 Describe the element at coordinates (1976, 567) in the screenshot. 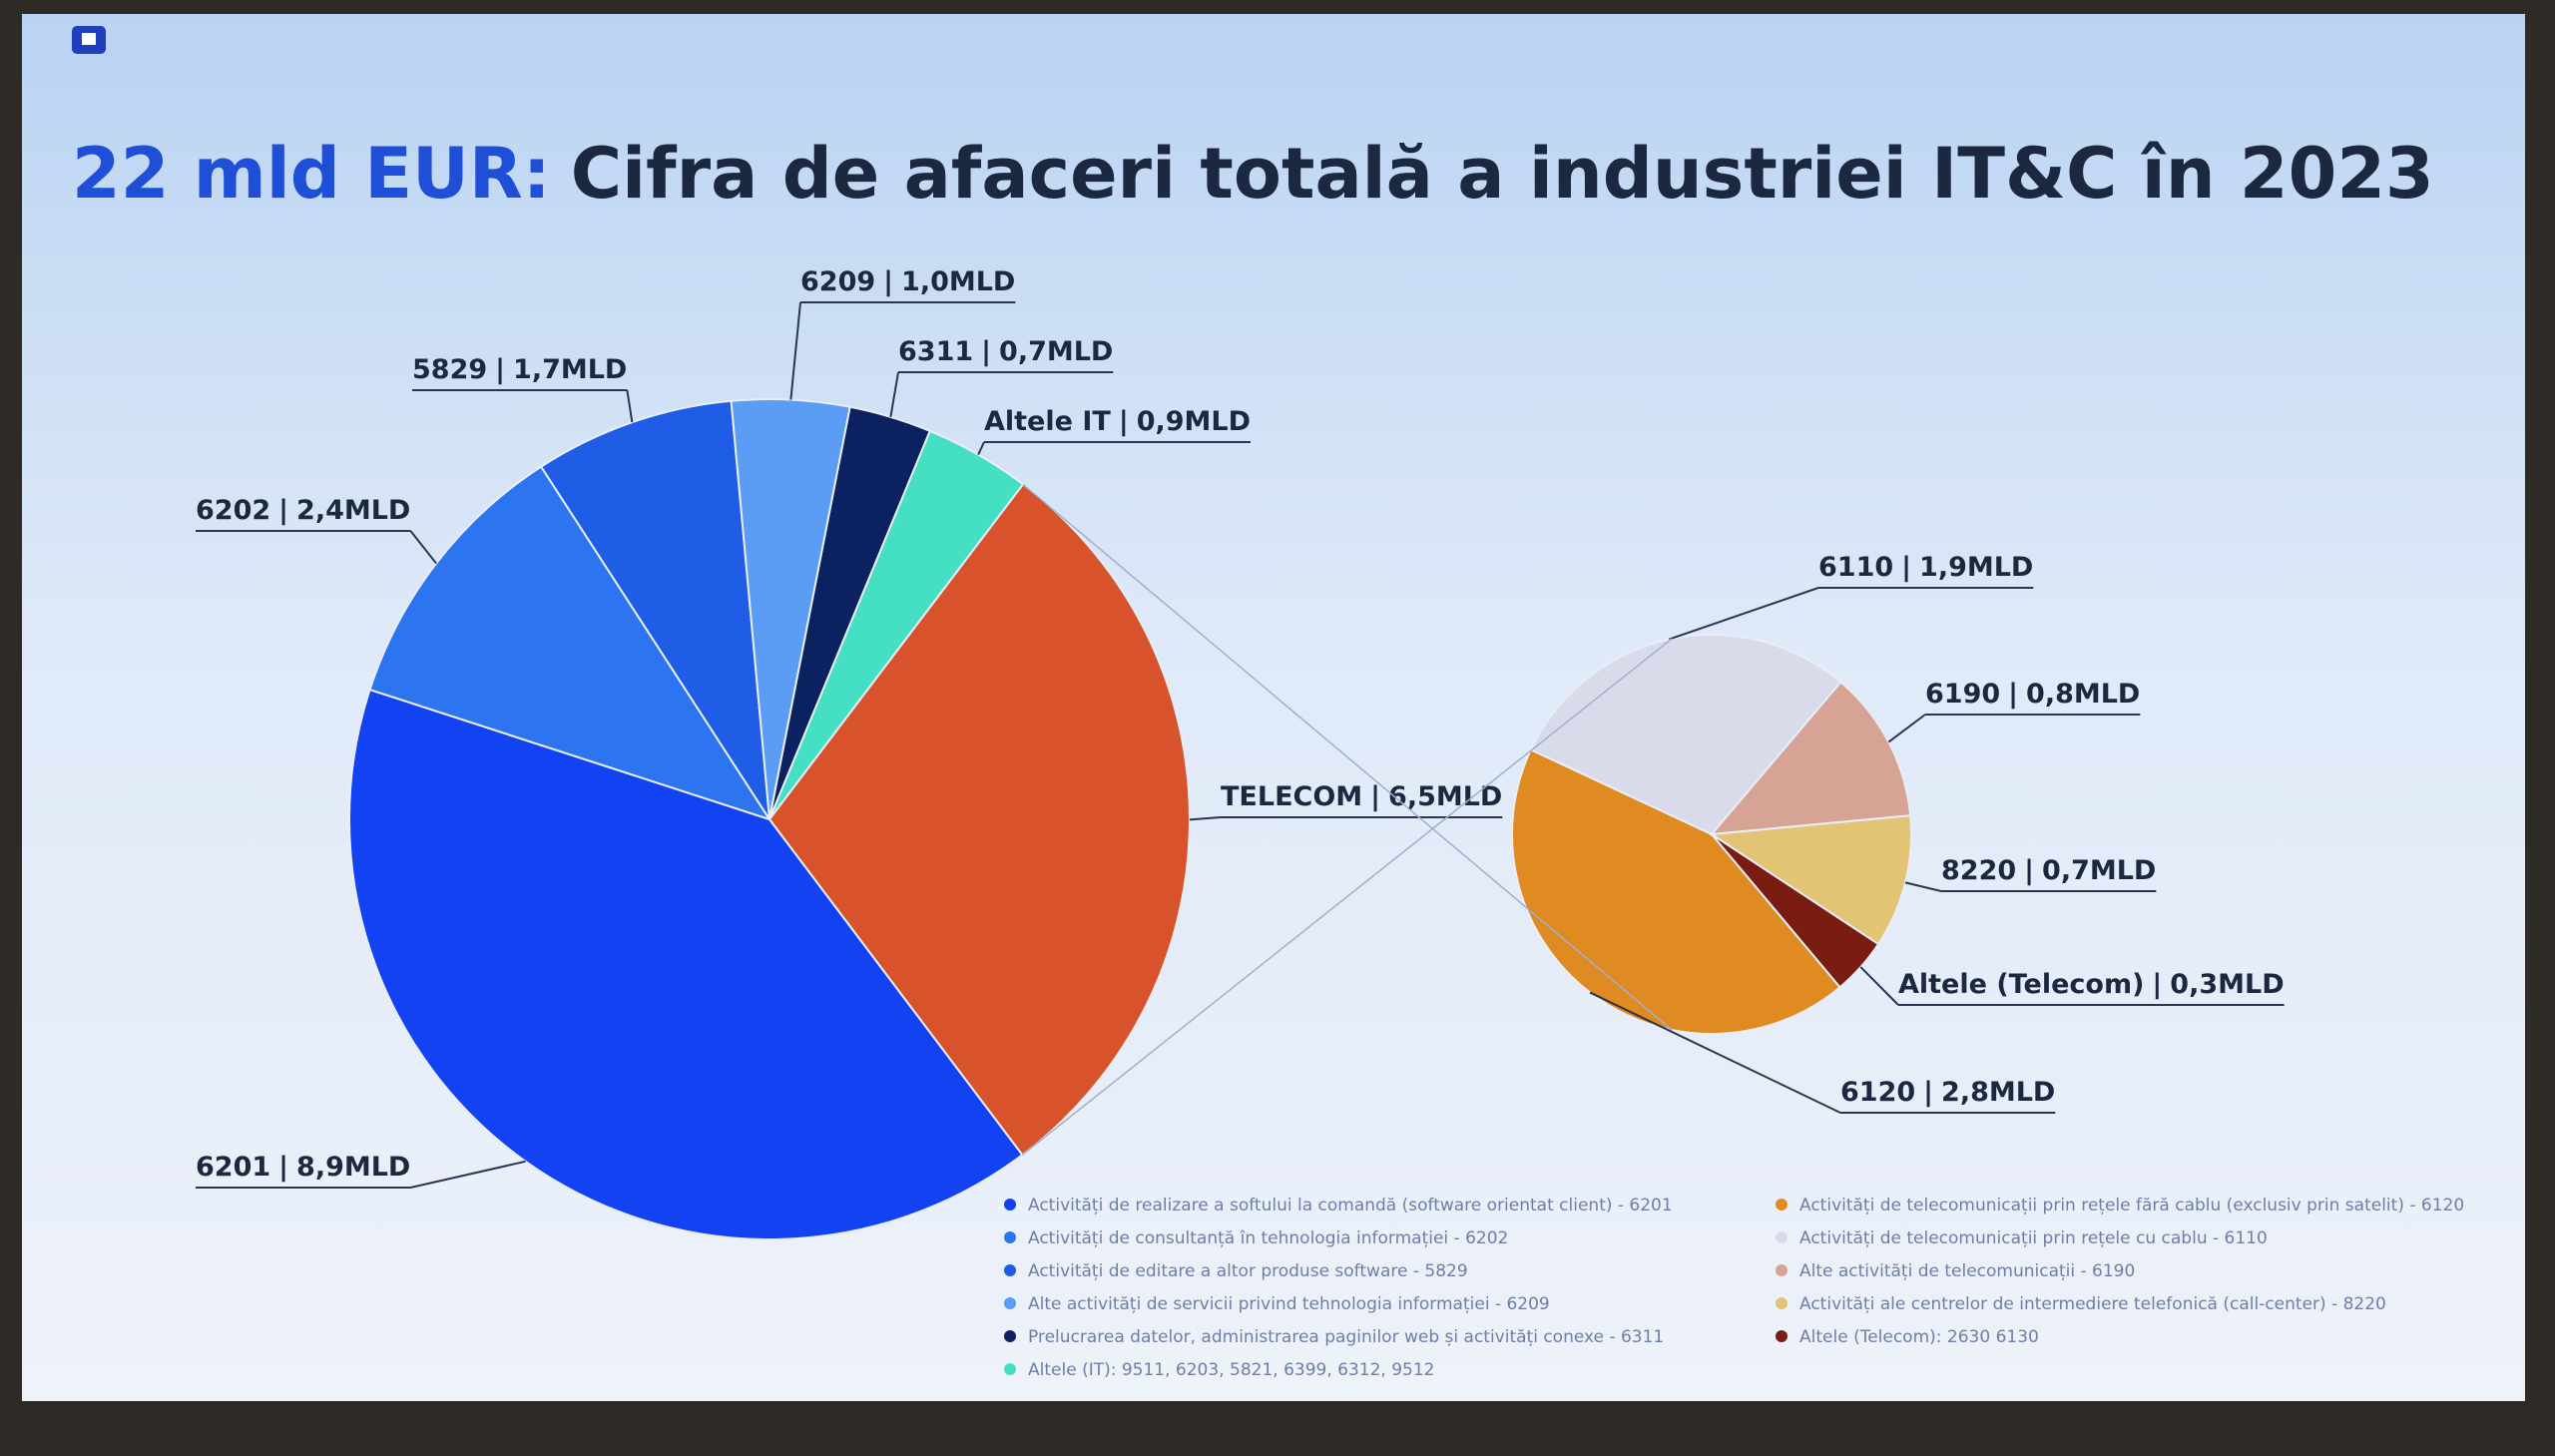

I see `slice-label-value: 1,9MLD` at that location.